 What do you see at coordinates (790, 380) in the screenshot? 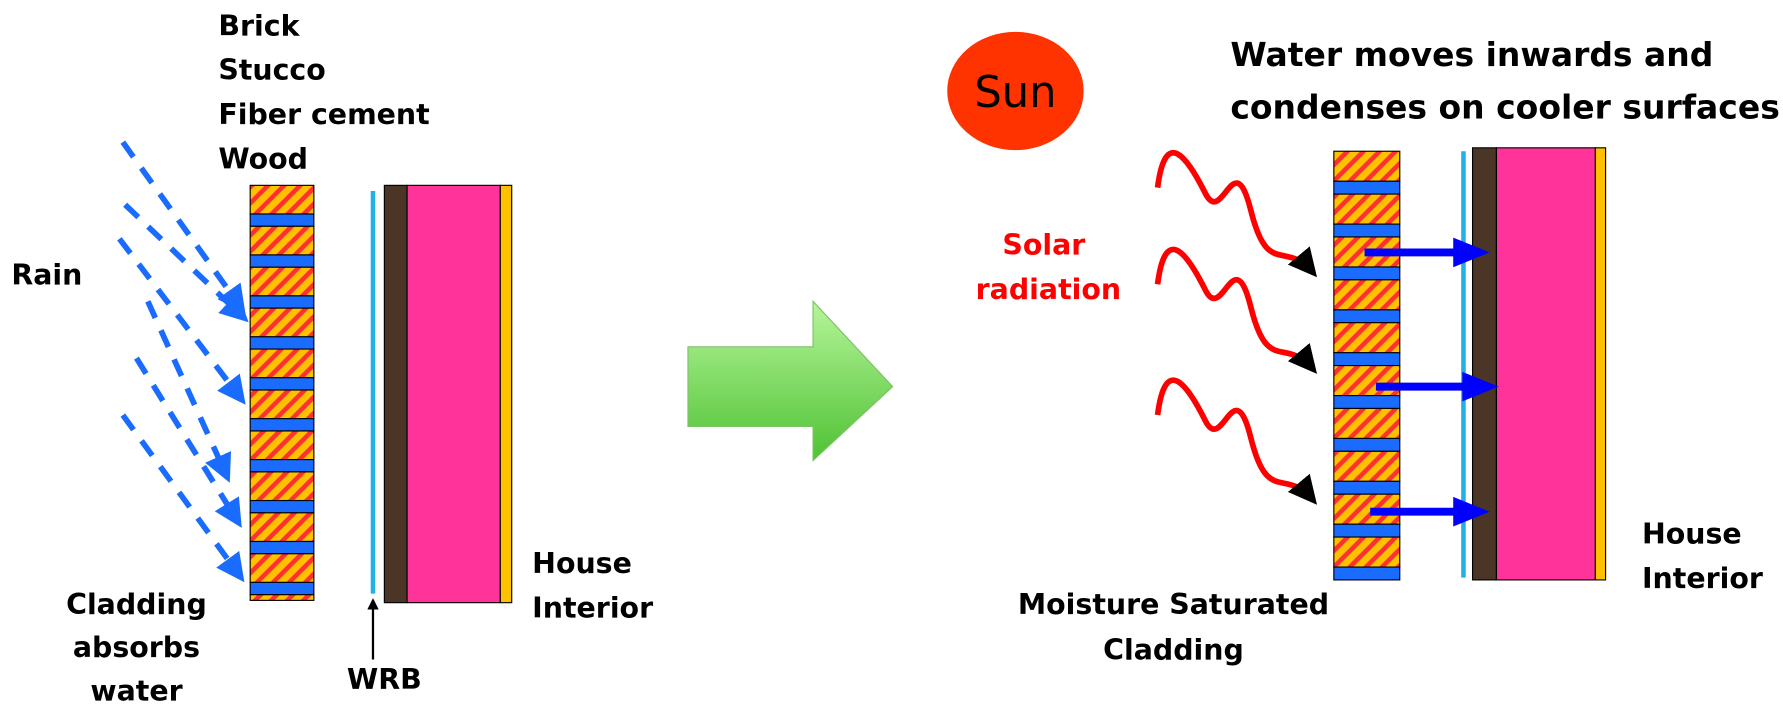
I see `transition-arrow` at bounding box center [790, 380].